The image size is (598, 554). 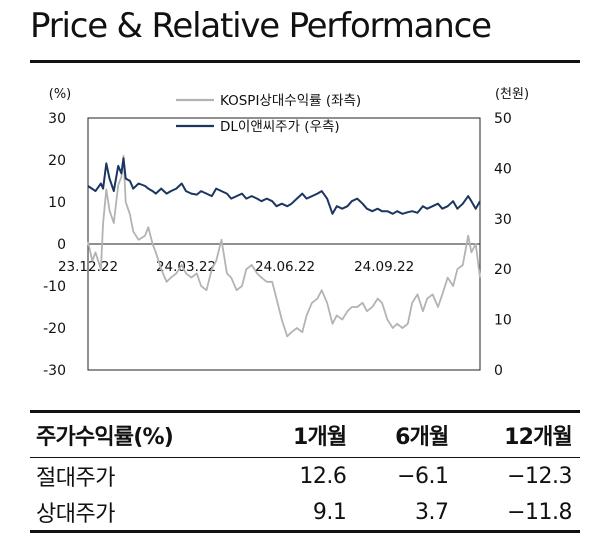 What do you see at coordinates (539, 476) in the screenshot?
I see `table-cell: −12.3` at bounding box center [539, 476].